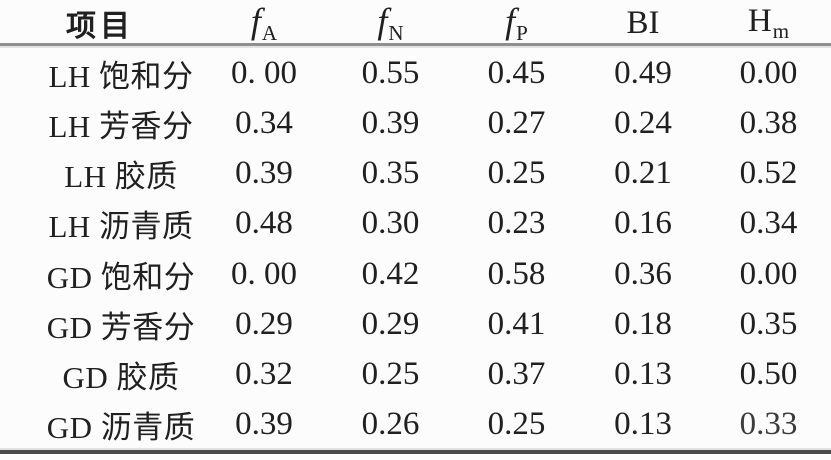  I want to click on column-symbol: H, so click(759, 20).